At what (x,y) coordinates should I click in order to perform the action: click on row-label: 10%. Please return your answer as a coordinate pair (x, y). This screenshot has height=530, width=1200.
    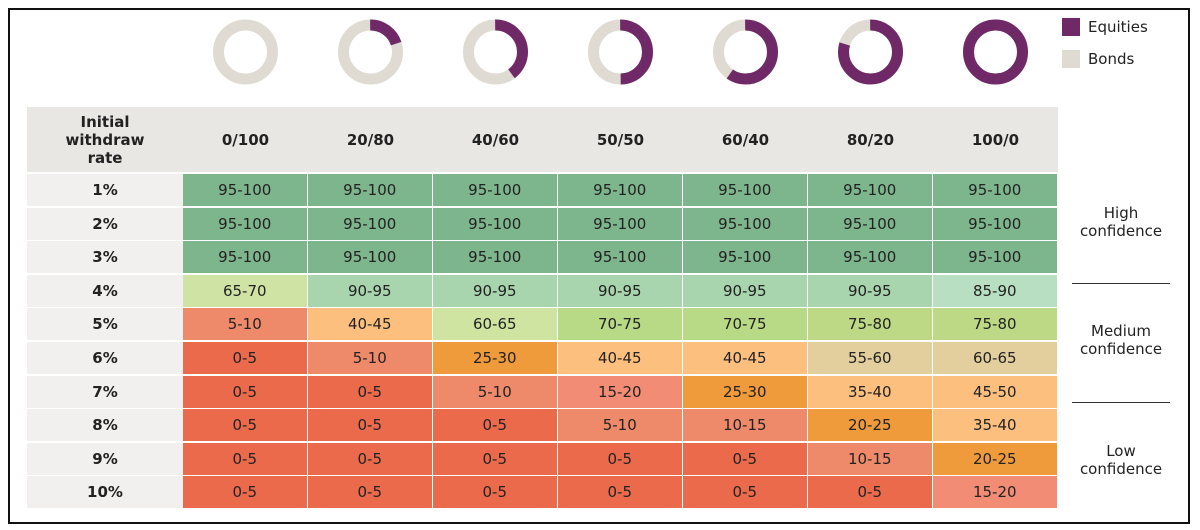
    Looking at the image, I should click on (105, 492).